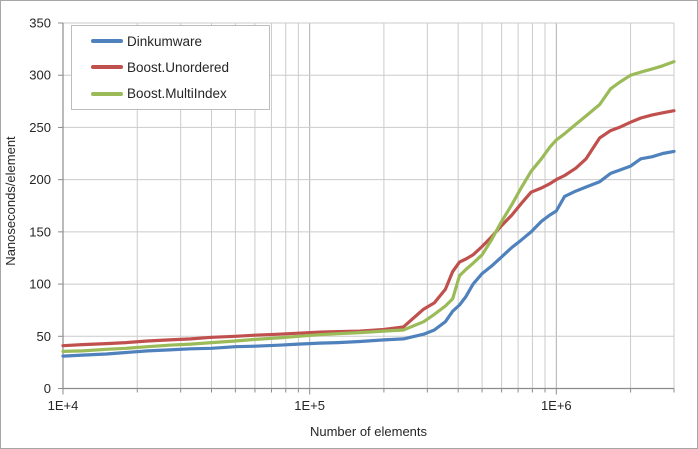 The image size is (698, 449). I want to click on legend-label-dinkumware: Dinkumware, so click(165, 41).